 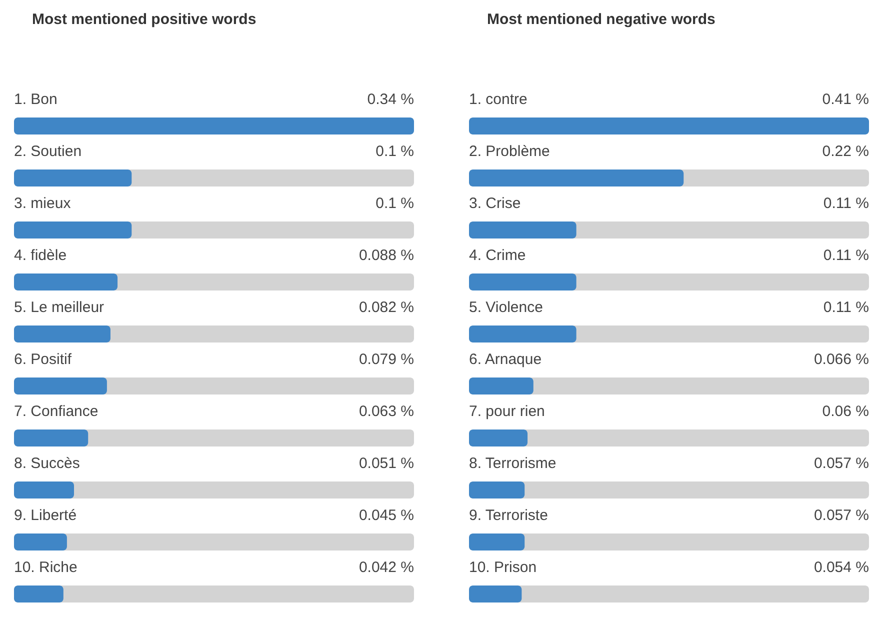 I want to click on y-tick-label: 10. Prison, so click(x=503, y=567).